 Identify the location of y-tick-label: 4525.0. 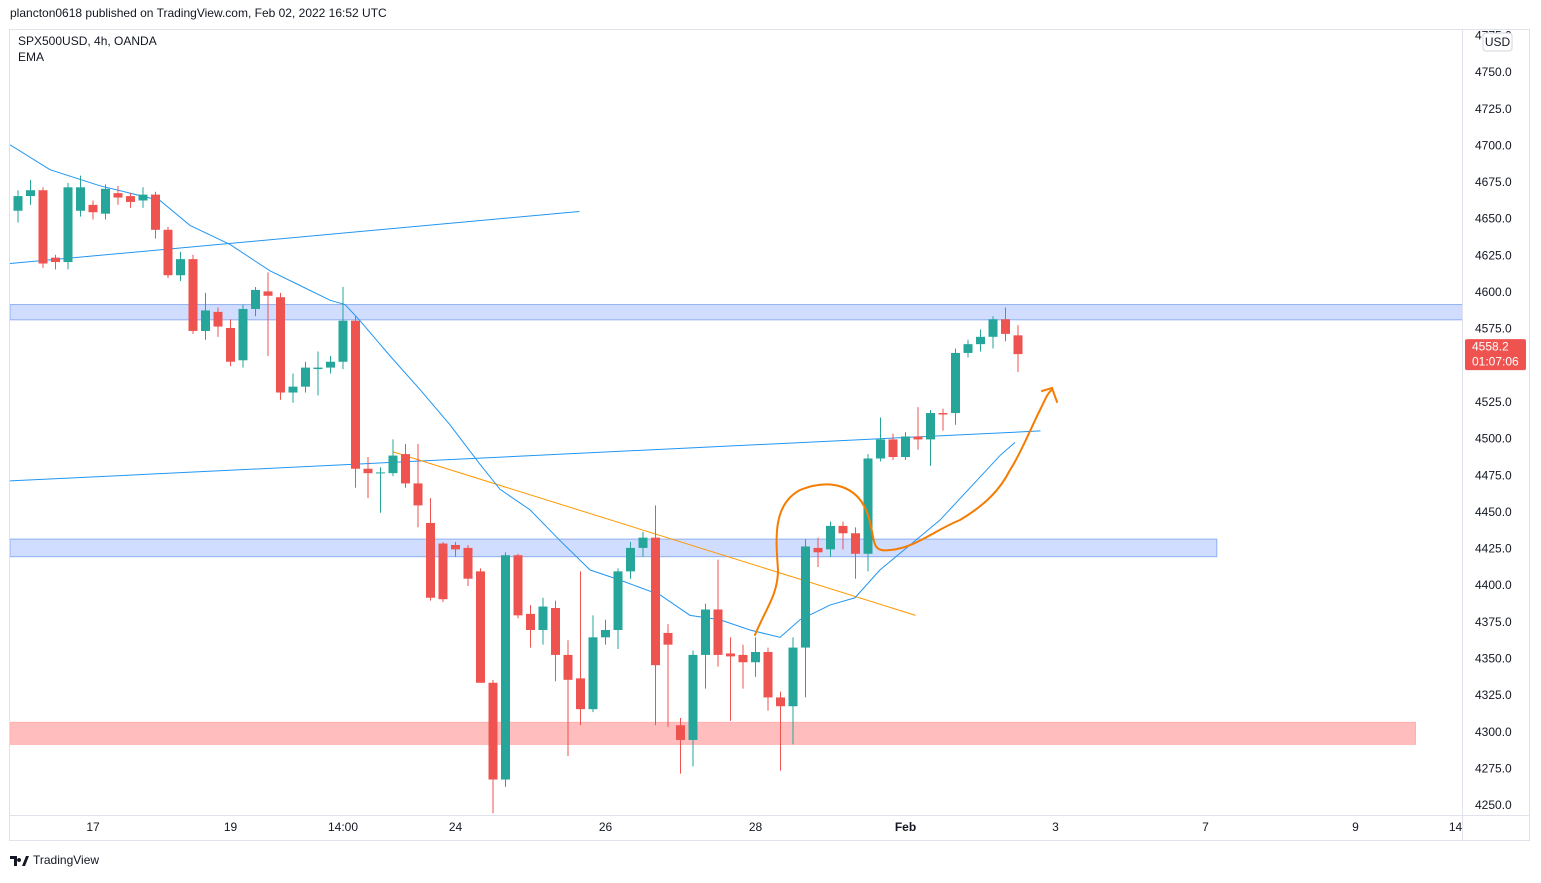
(1493, 402).